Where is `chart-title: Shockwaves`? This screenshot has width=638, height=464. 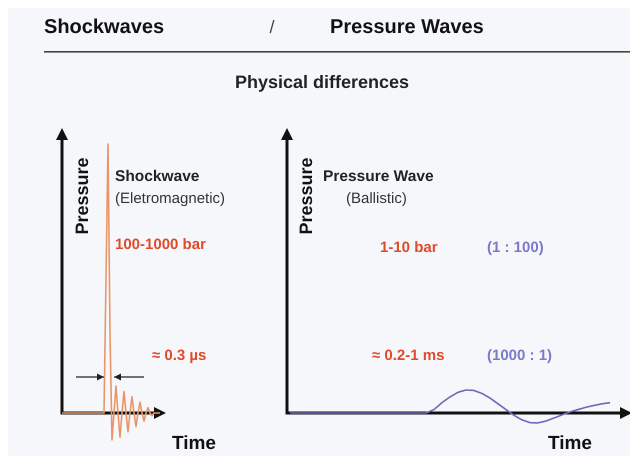
chart-title: Shockwaves is located at coordinates (104, 27).